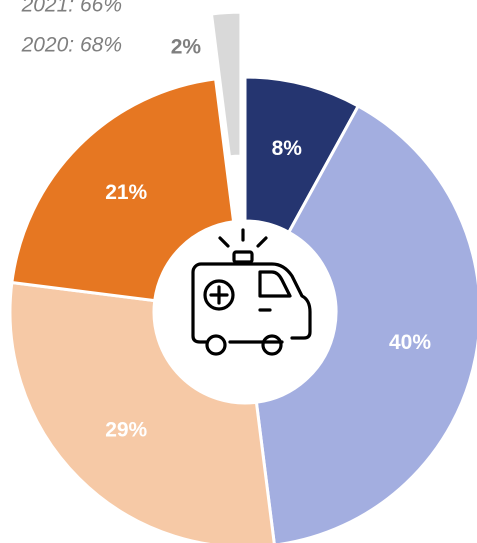 The height and width of the screenshot is (543, 477). What do you see at coordinates (251, 292) in the screenshot?
I see `ambulance-icon` at bounding box center [251, 292].